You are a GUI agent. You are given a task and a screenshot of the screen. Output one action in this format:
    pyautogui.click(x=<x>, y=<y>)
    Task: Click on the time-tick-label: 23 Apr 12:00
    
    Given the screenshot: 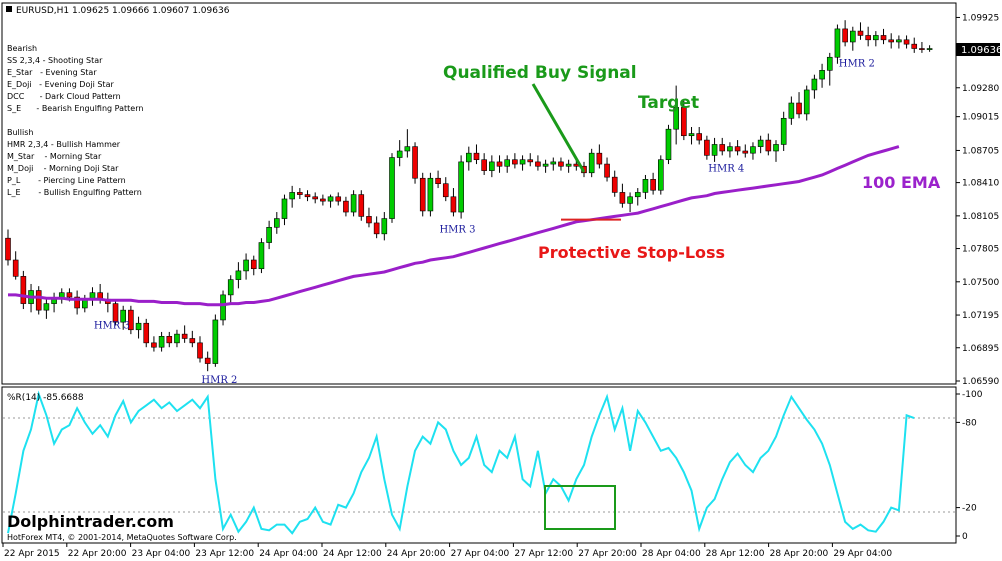 What is the action you would take?
    pyautogui.click(x=224, y=554)
    